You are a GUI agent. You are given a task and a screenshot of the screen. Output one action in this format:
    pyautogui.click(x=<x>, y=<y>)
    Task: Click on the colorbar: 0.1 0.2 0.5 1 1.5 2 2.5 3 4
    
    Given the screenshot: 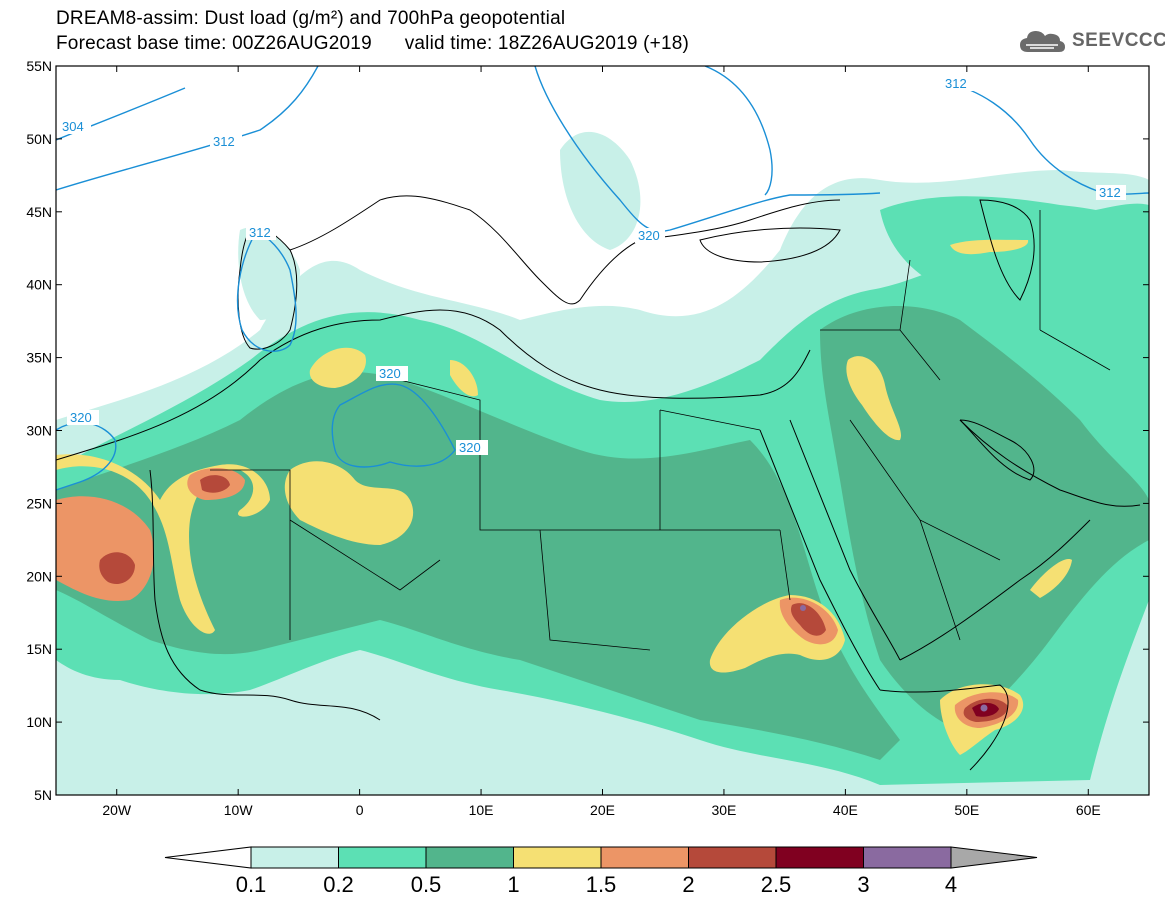 What is the action you would take?
    pyautogui.click(x=601, y=871)
    